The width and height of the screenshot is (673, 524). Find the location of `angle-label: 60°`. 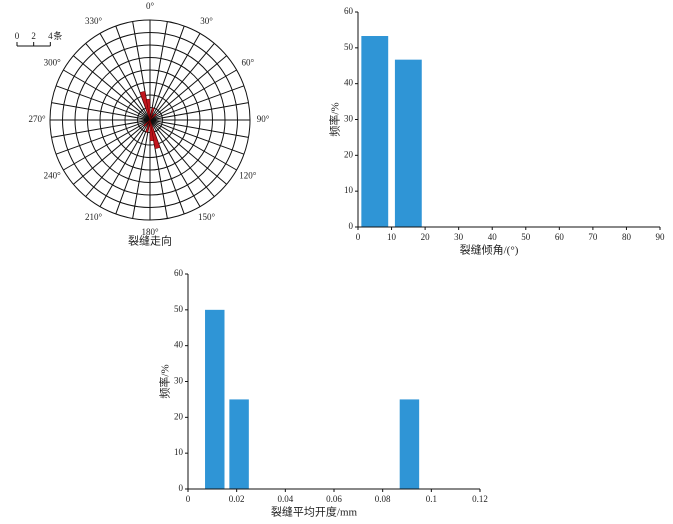

angle-label: 60° is located at coordinates (248, 63).